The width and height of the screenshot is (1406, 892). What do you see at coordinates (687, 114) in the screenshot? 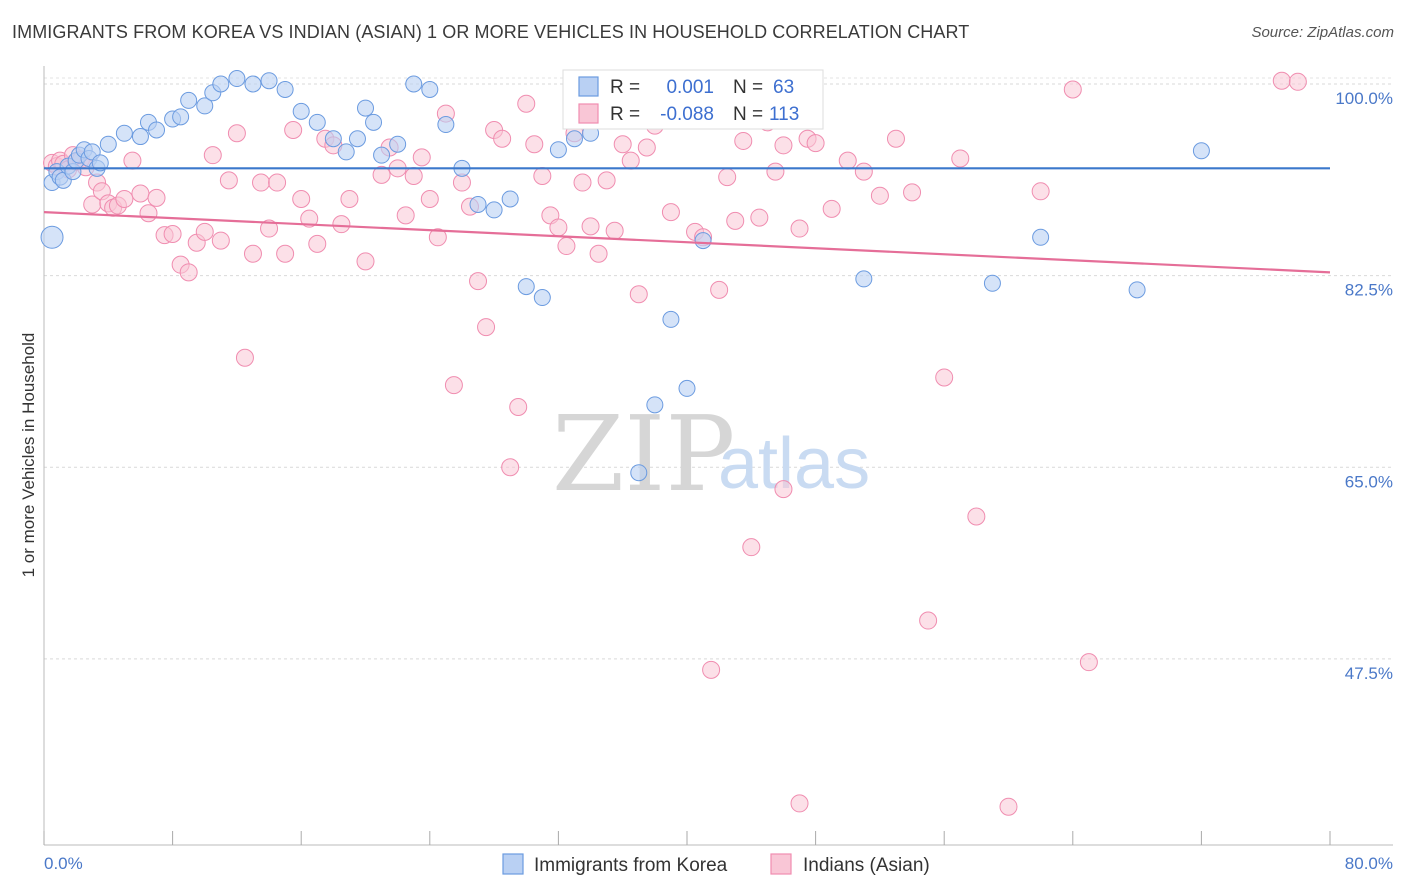
I see `stats-indian-r: -0.088` at bounding box center [687, 114].